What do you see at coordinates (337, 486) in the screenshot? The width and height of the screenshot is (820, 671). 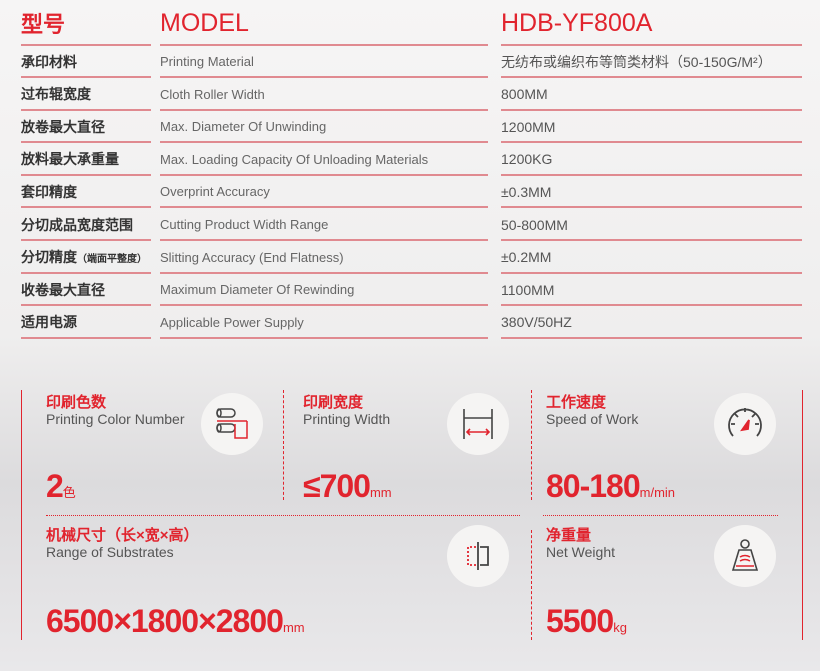 I see `card-value: ≤700` at bounding box center [337, 486].